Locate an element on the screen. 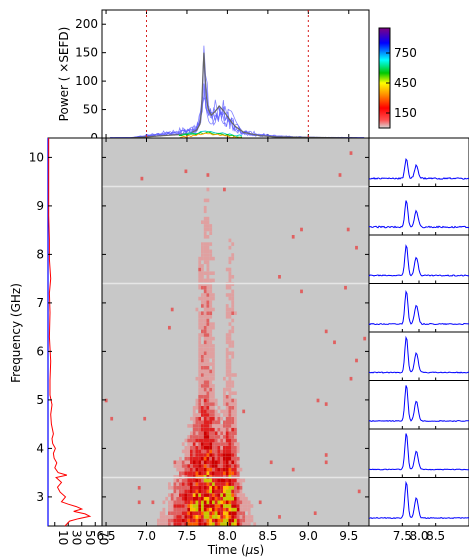 The image size is (469, 559). main-y-tick-label: 7 is located at coordinates (40, 303).